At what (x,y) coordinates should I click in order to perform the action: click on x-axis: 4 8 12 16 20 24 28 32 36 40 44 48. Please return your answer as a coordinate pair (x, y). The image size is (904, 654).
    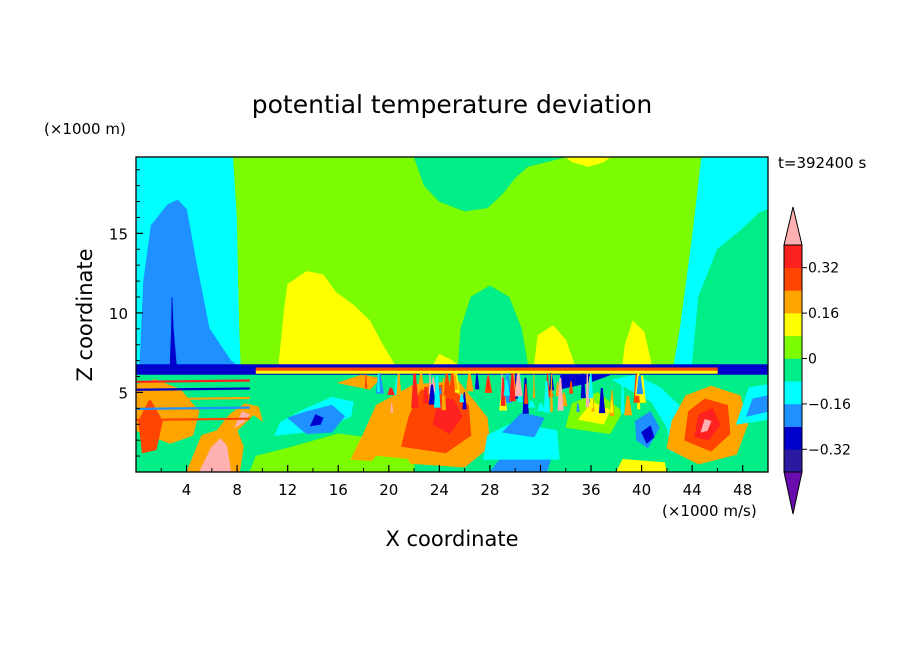
    Looking at the image, I should click on (456, 482).